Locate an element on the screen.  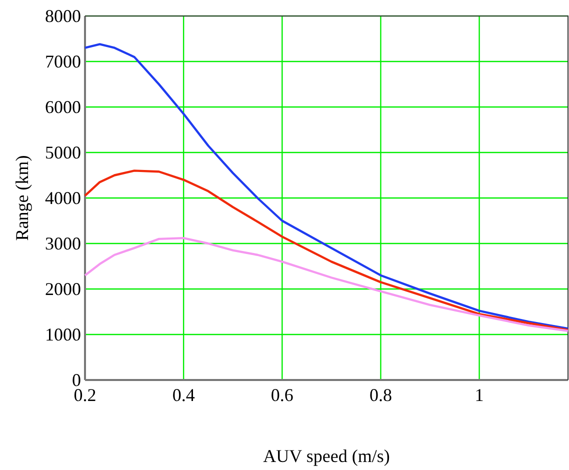
x-tick-label: 0.6 is located at coordinates (282, 394).